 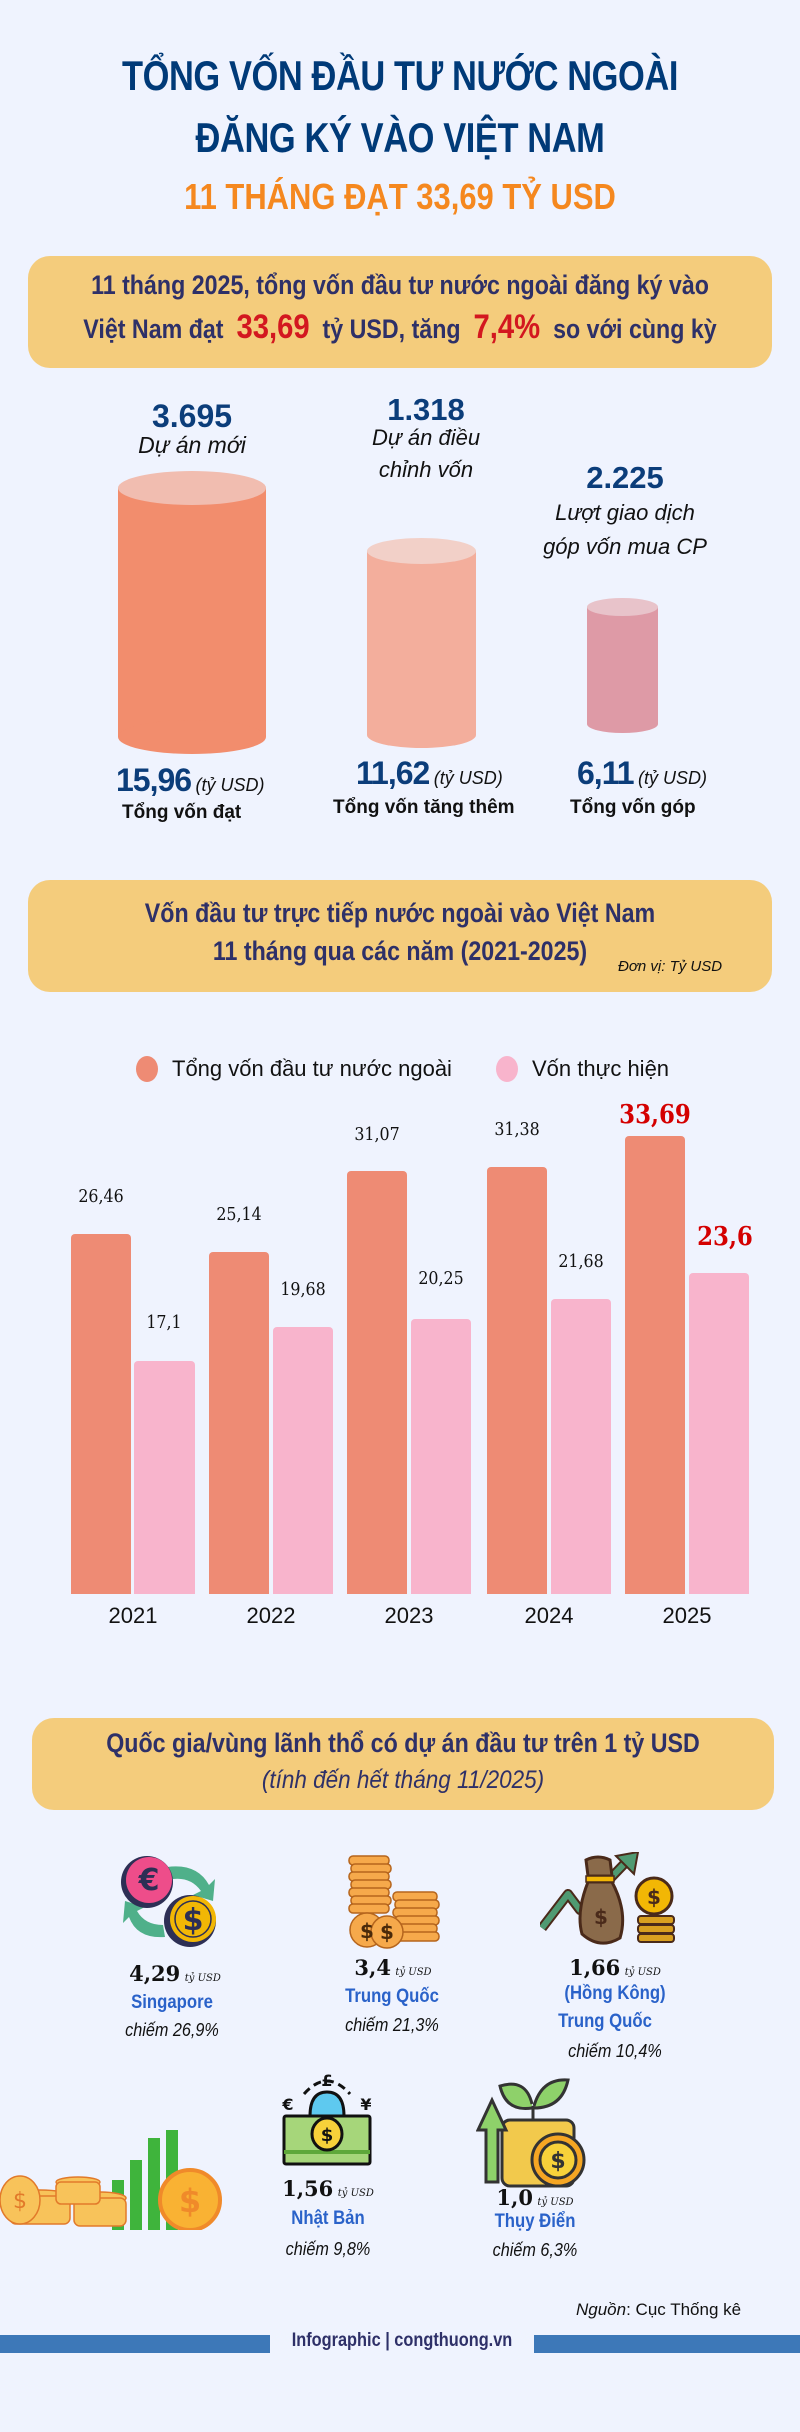 I want to click on x-label-2023: 2023, so click(x=409, y=1615).